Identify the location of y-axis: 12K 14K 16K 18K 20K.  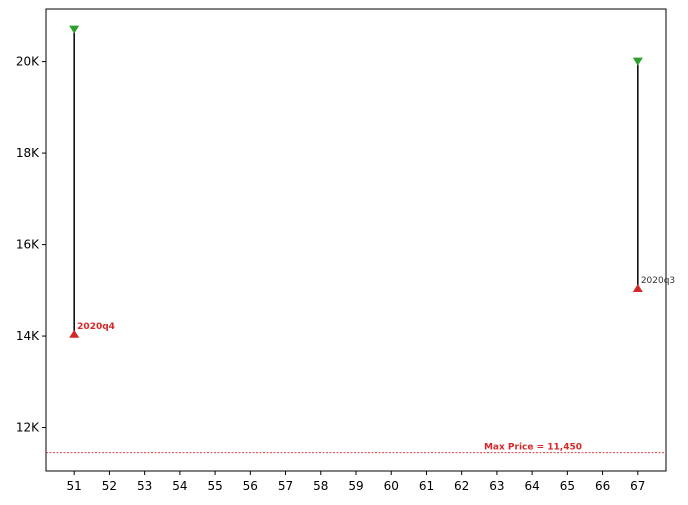
(31, 245).